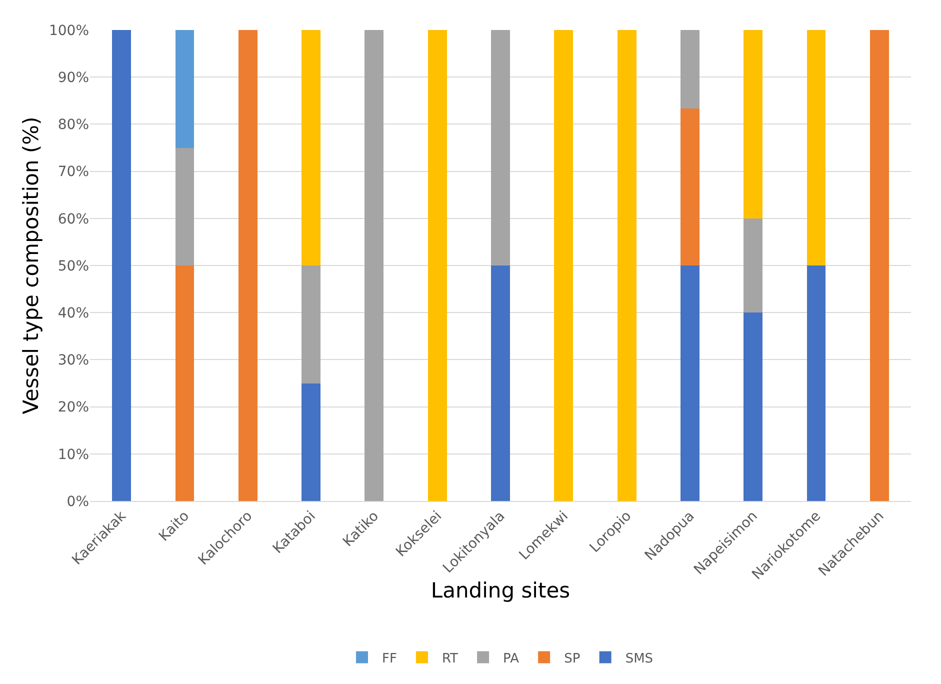  Describe the element at coordinates (31, 265) in the screenshot. I see `y-axis-title: Vessel type composition (%)` at that location.